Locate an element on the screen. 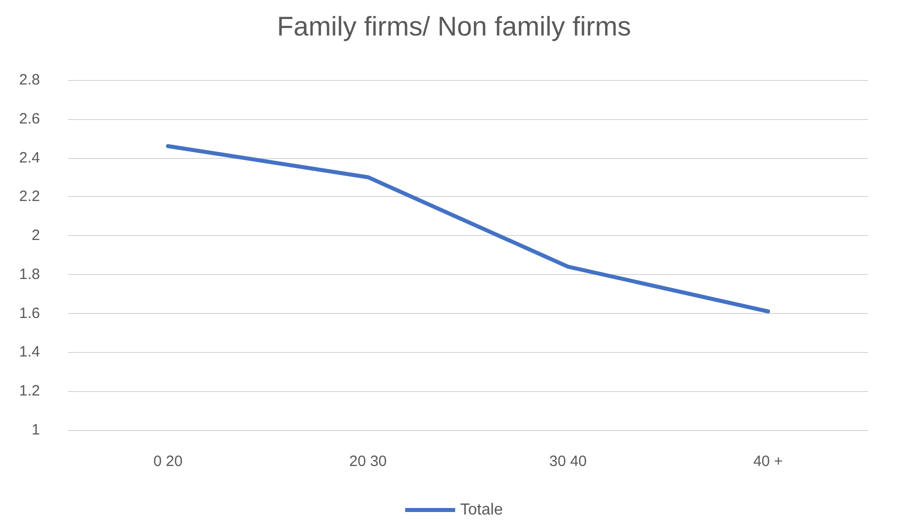  x-tick-label: 20 30 is located at coordinates (368, 461).